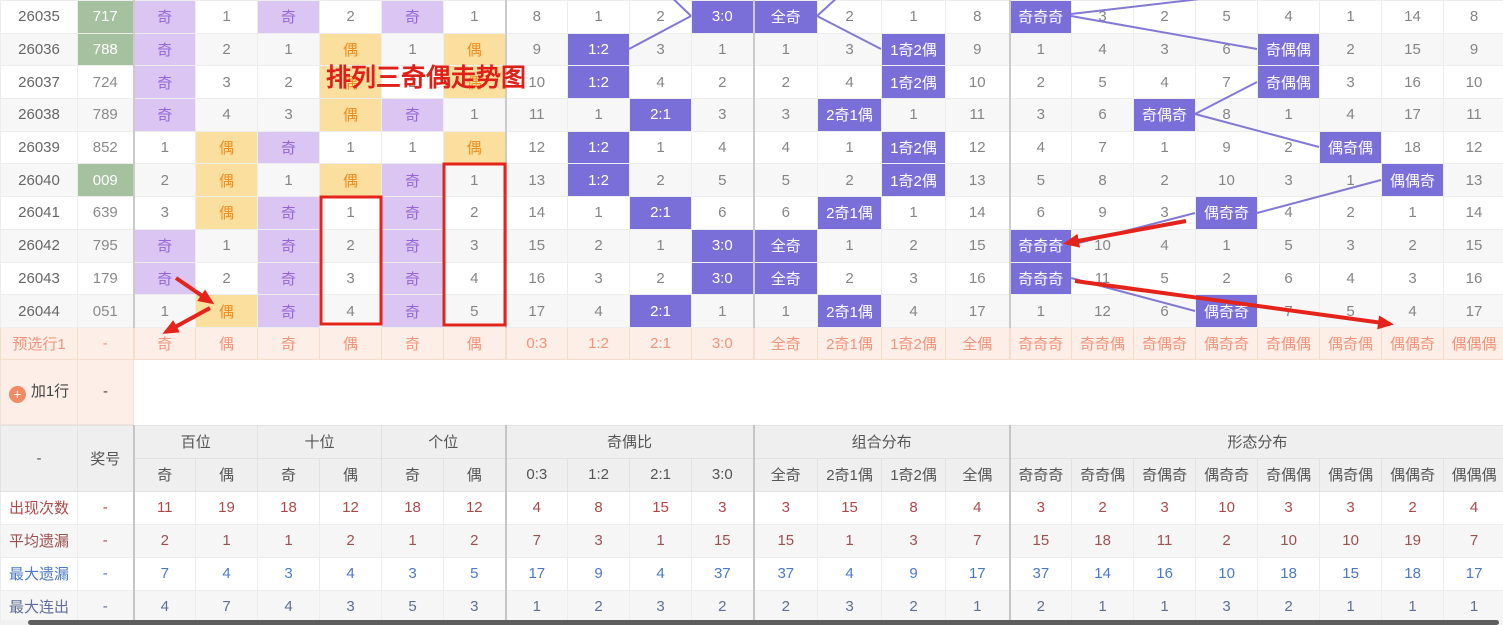  Describe the element at coordinates (763, 622) in the screenshot. I see `scrollbar-thumb` at that location.